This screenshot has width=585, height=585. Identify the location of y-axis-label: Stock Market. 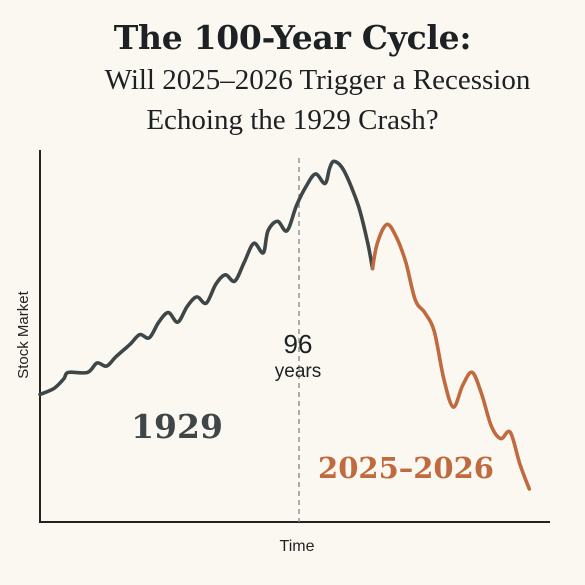
(23, 334).